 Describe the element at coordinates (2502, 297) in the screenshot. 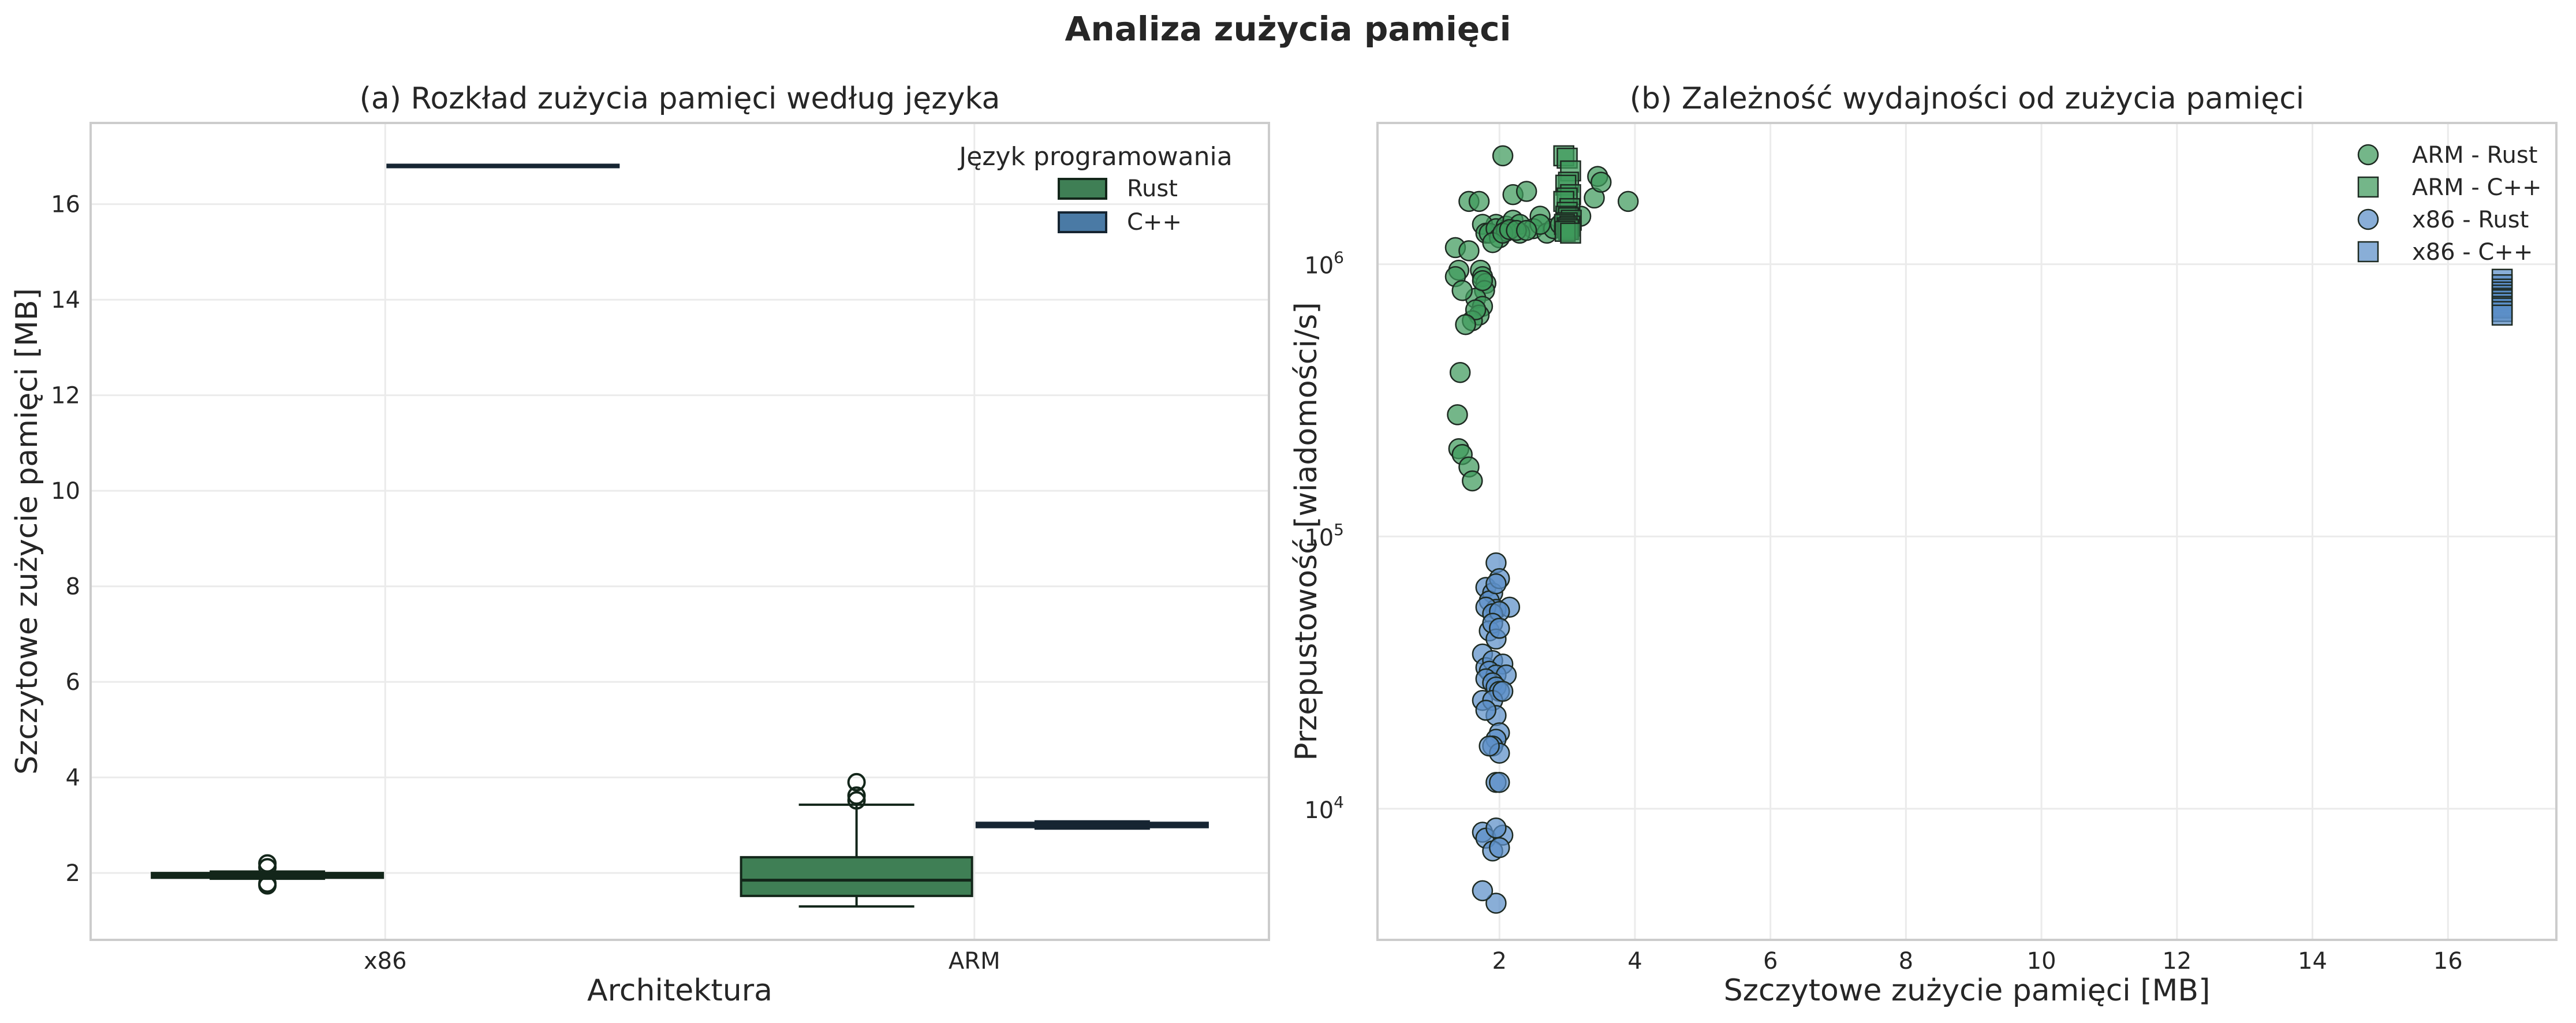

I see `series-x86-cpp` at that location.